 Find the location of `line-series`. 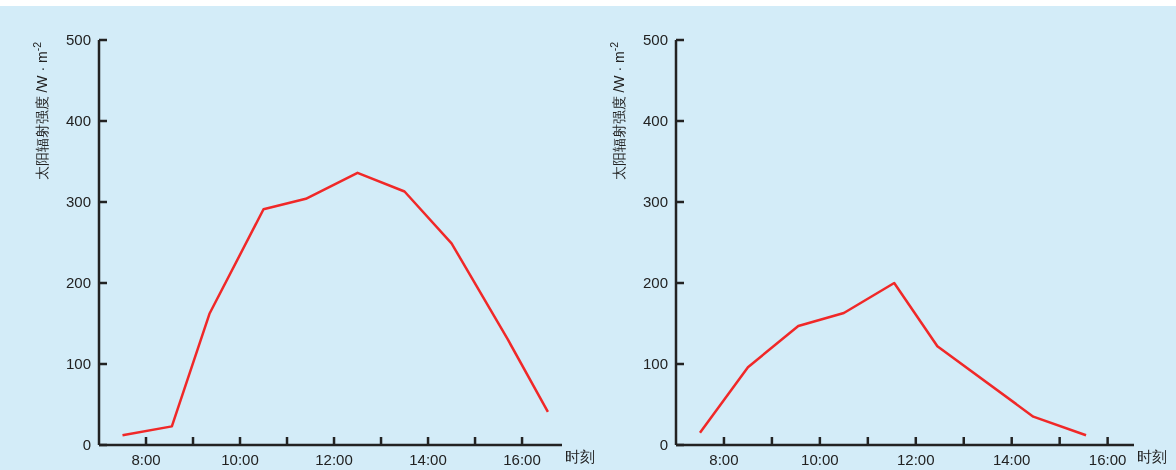

line-series is located at coordinates (893, 359).